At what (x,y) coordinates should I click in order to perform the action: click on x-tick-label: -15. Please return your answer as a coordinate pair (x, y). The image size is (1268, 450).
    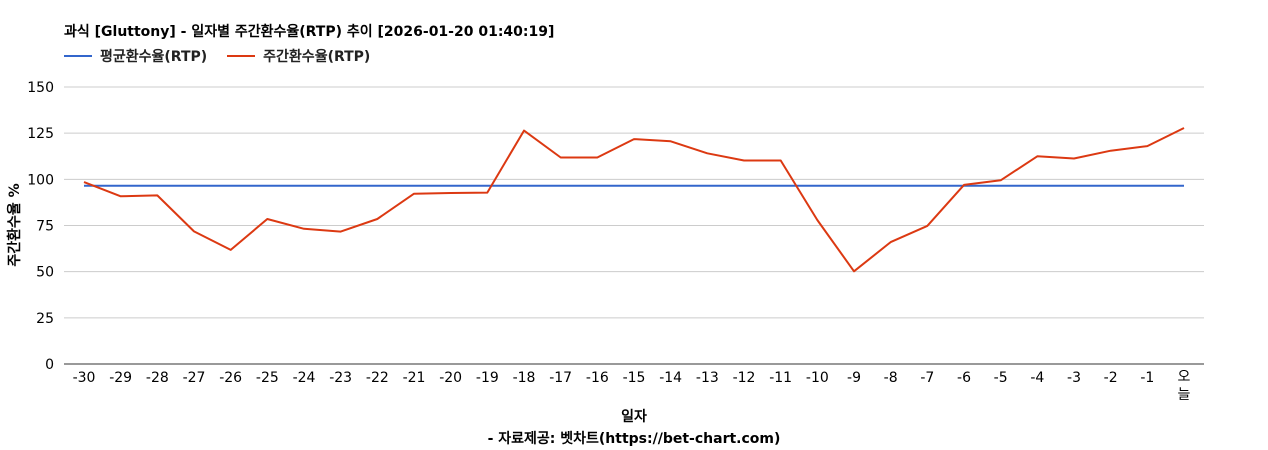
    Looking at the image, I should click on (634, 378).